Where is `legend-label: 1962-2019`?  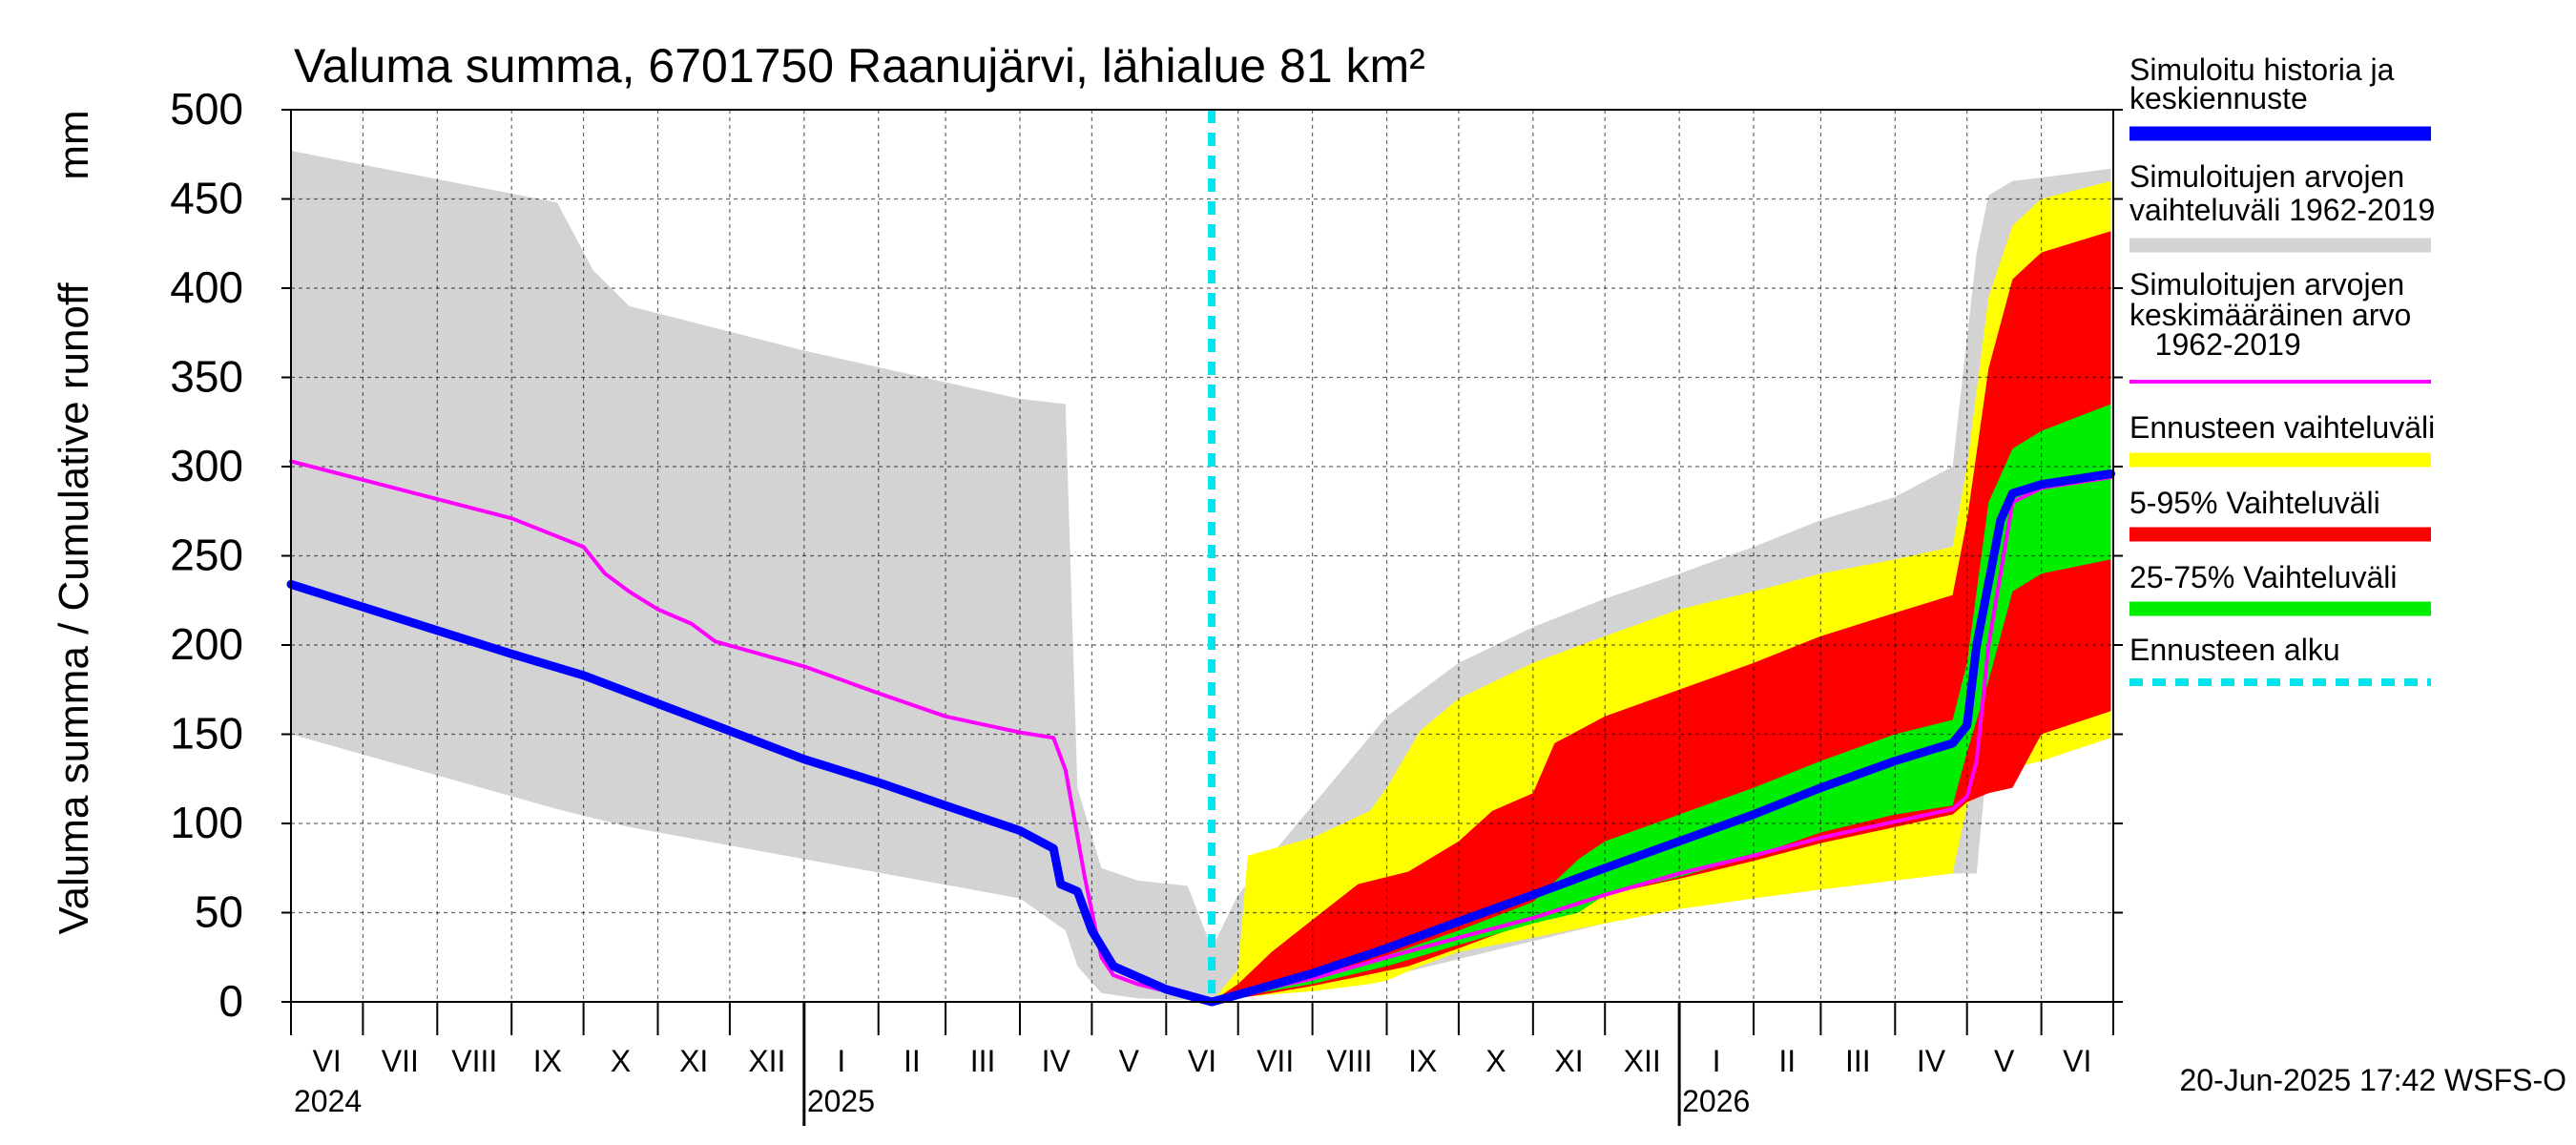 legend-label: 1962-2019 is located at coordinates (2215, 344).